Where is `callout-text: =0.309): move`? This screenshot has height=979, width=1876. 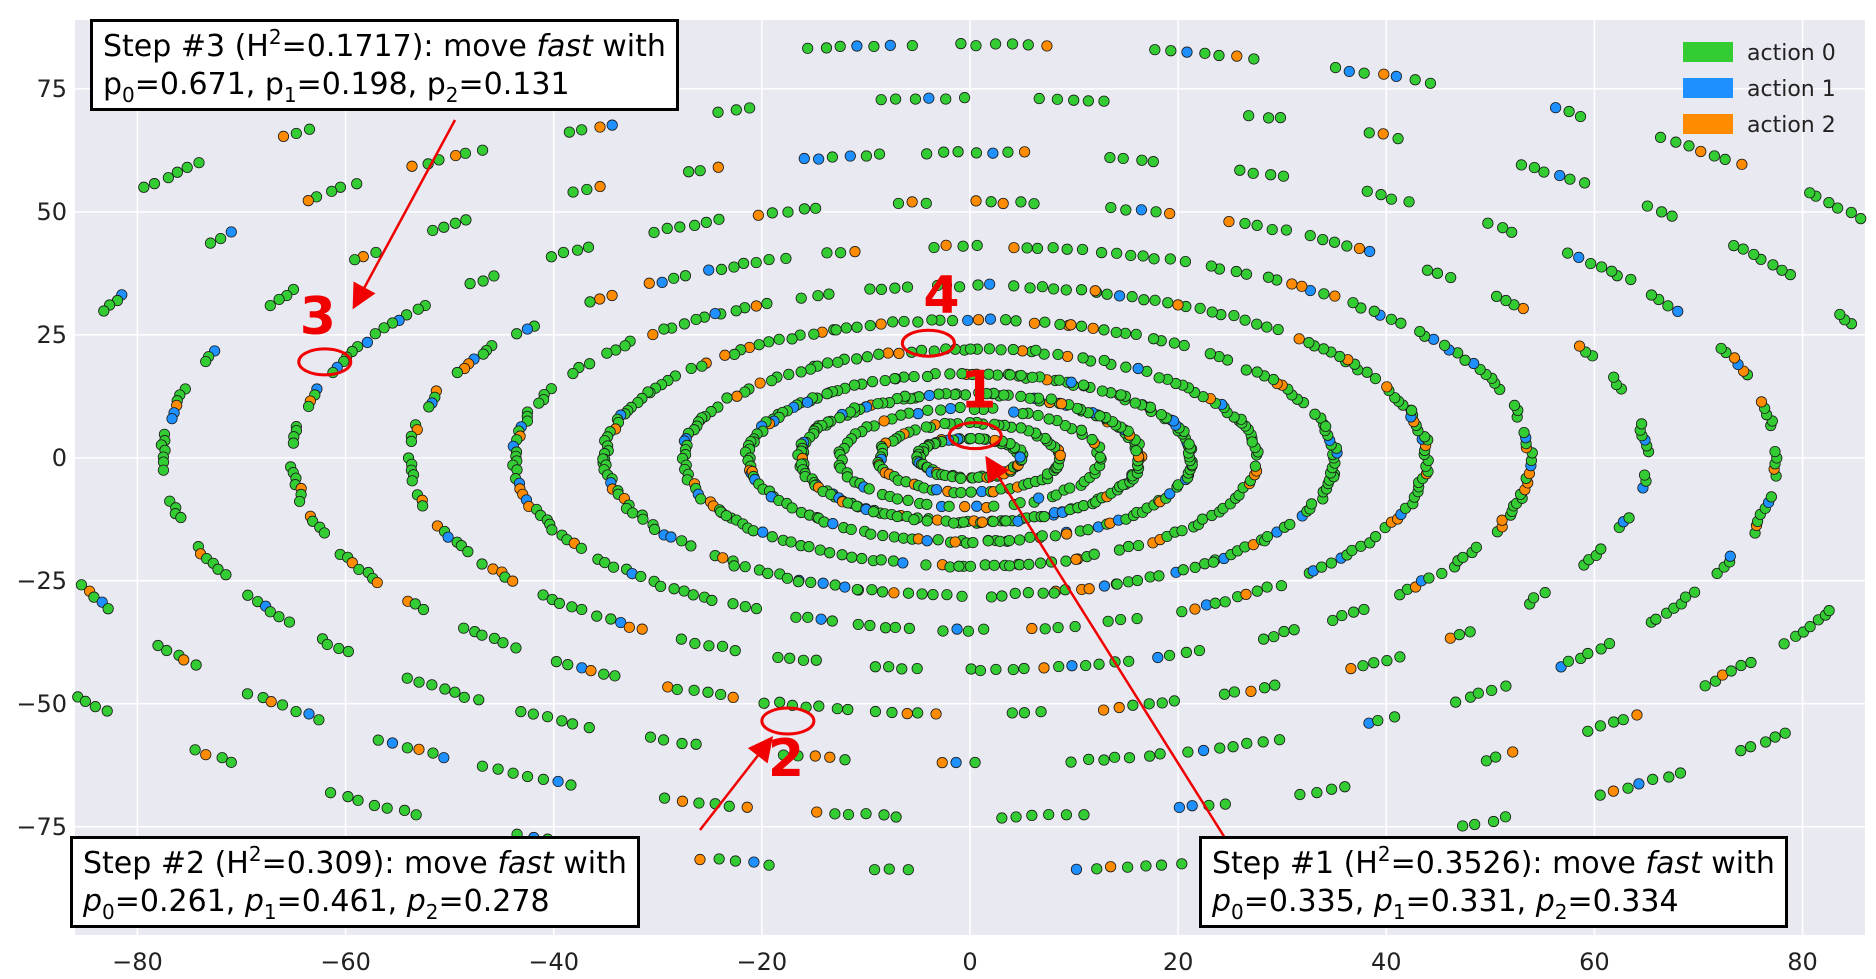
callout-text: =0.309): move is located at coordinates (379, 863).